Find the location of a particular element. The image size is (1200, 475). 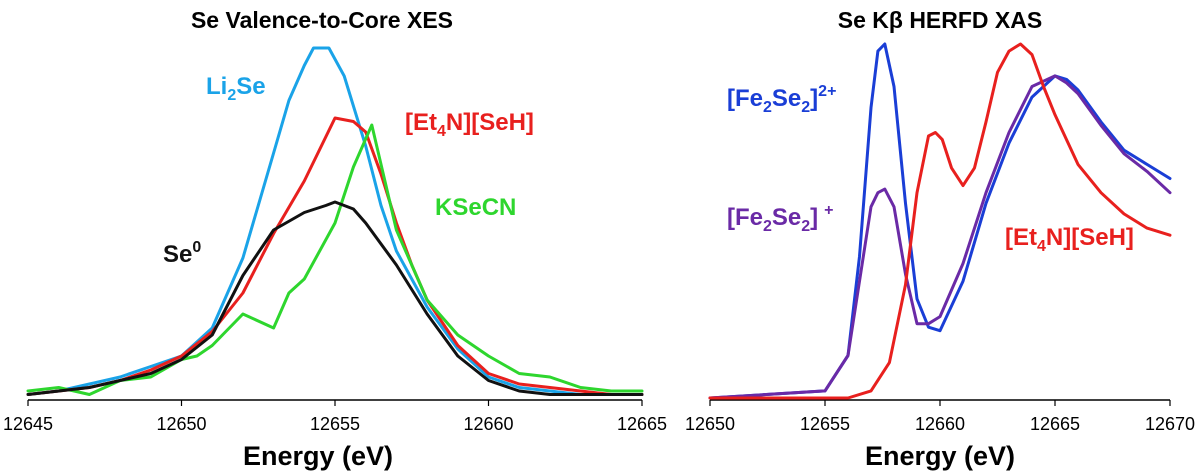

herfd-x-tick-label-12670: 12670 is located at coordinates (1170, 424).